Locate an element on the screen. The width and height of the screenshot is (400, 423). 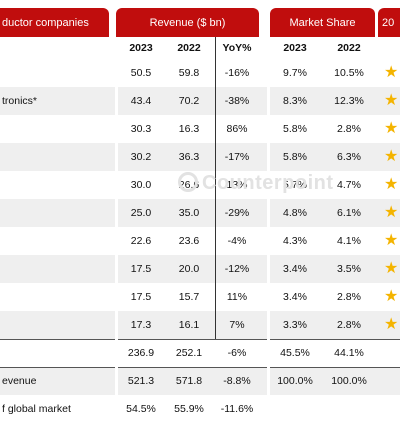
header-market-share: Market Share is located at coordinates (322, 22).